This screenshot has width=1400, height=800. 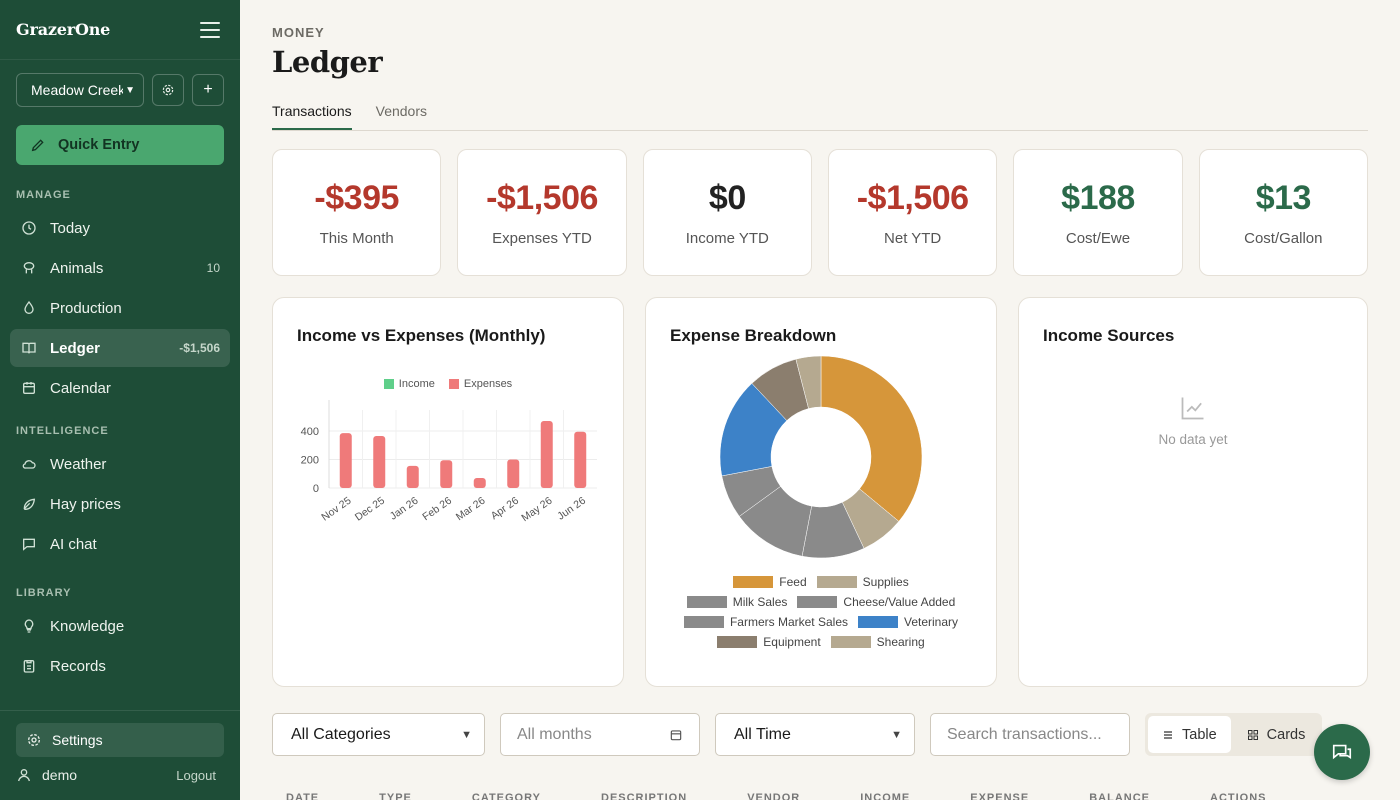 I want to click on legend-item-feed: Feed, so click(x=770, y=582).